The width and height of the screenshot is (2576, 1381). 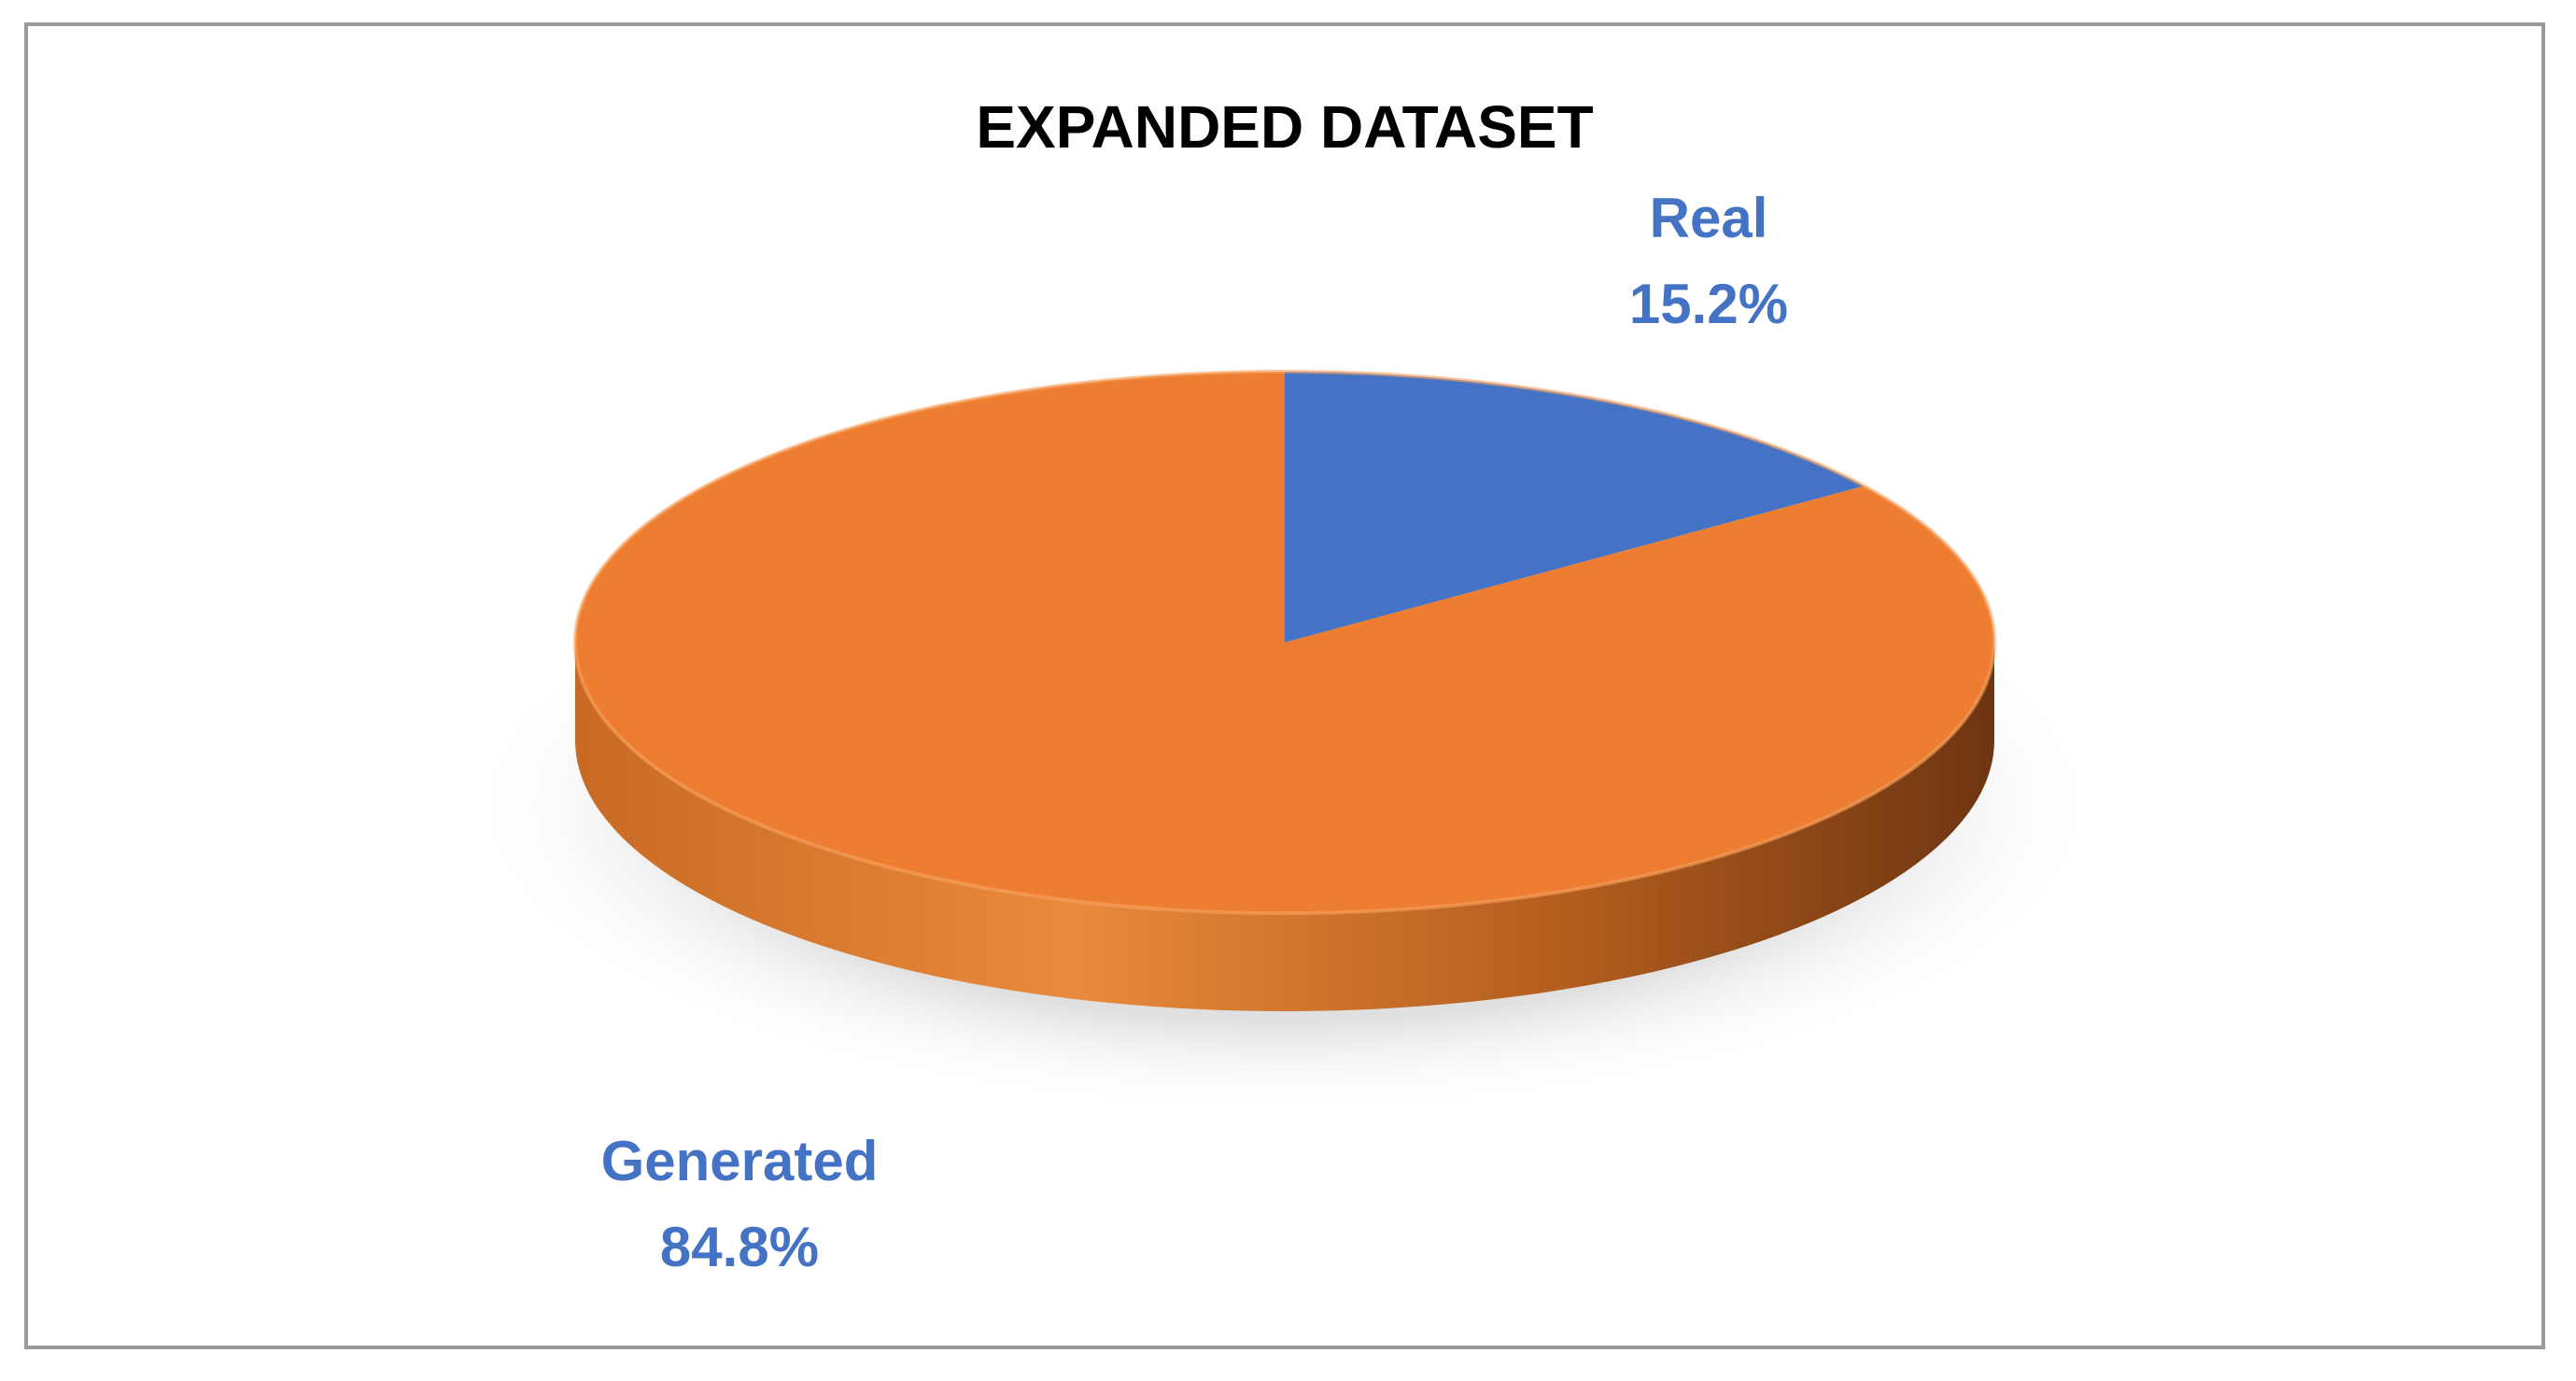 I want to click on slice-label-generated-name: Generated, so click(x=740, y=1161).